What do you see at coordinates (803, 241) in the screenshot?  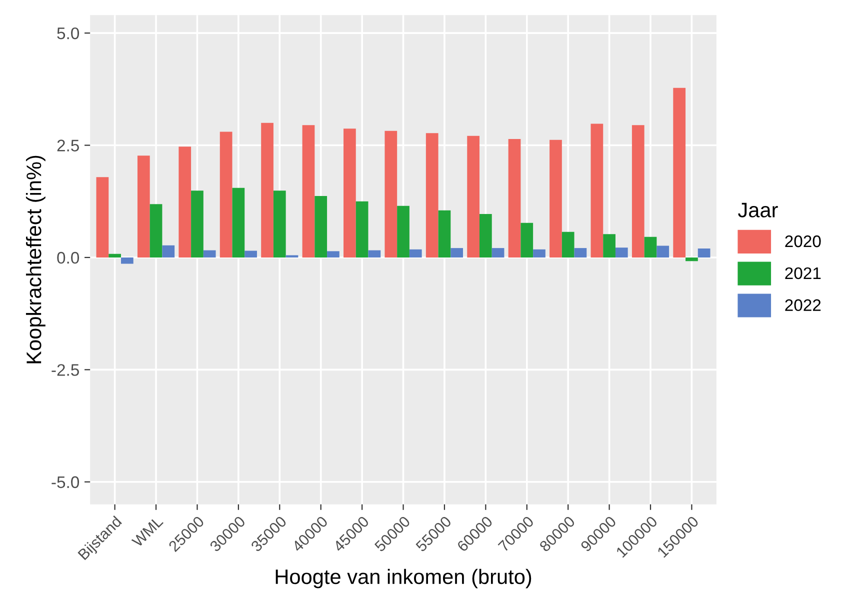 I see `legend-label: 2020` at bounding box center [803, 241].